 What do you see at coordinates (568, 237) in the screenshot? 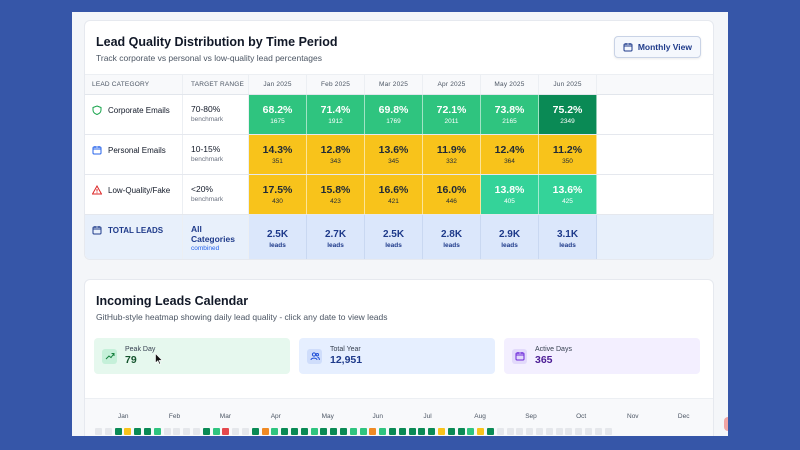
I see `total-month-cell: 3.1K leads` at bounding box center [568, 237].